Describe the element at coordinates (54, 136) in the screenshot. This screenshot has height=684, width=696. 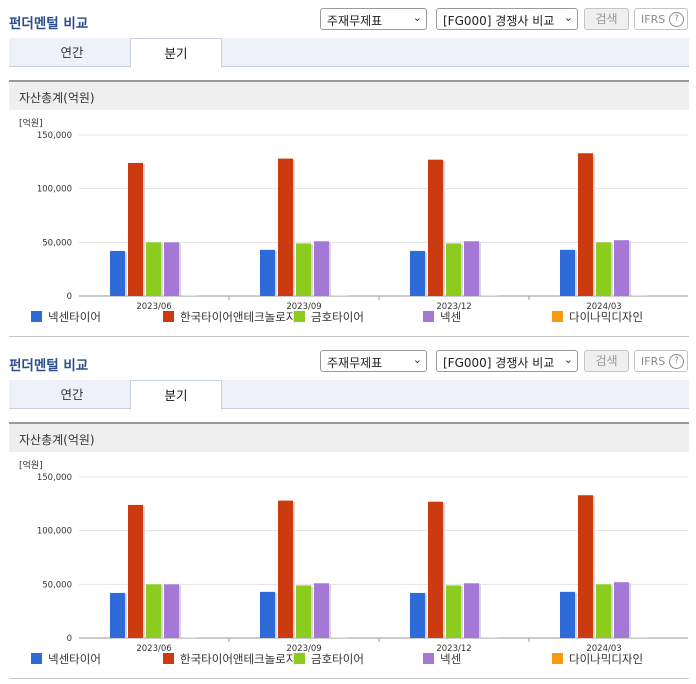
I see `y-tick-label: 150,000` at that location.